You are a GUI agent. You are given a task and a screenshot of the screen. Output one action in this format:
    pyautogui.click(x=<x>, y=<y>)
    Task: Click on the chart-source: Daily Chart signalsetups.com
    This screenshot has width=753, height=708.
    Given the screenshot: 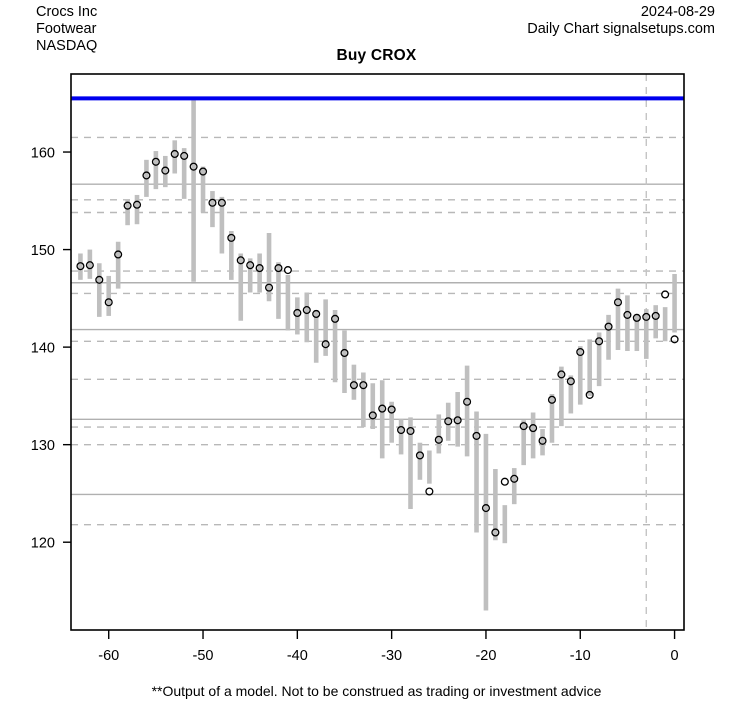 What is the action you would take?
    pyautogui.click(x=621, y=29)
    